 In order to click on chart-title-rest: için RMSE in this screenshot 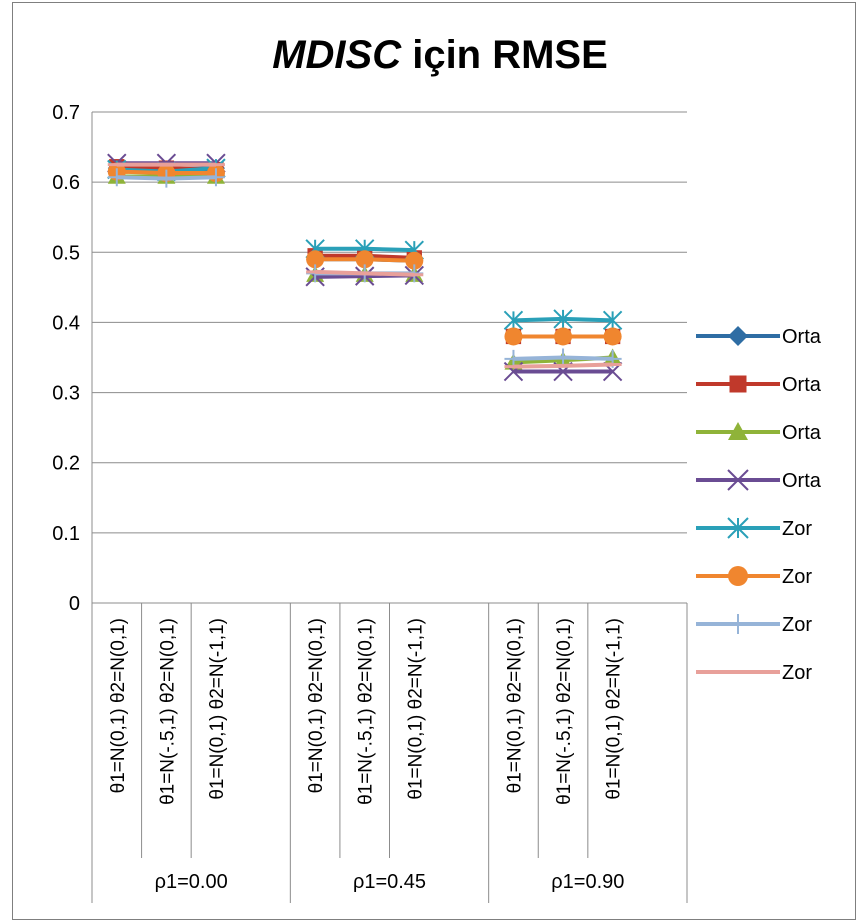, I will do `click(504, 55)`.